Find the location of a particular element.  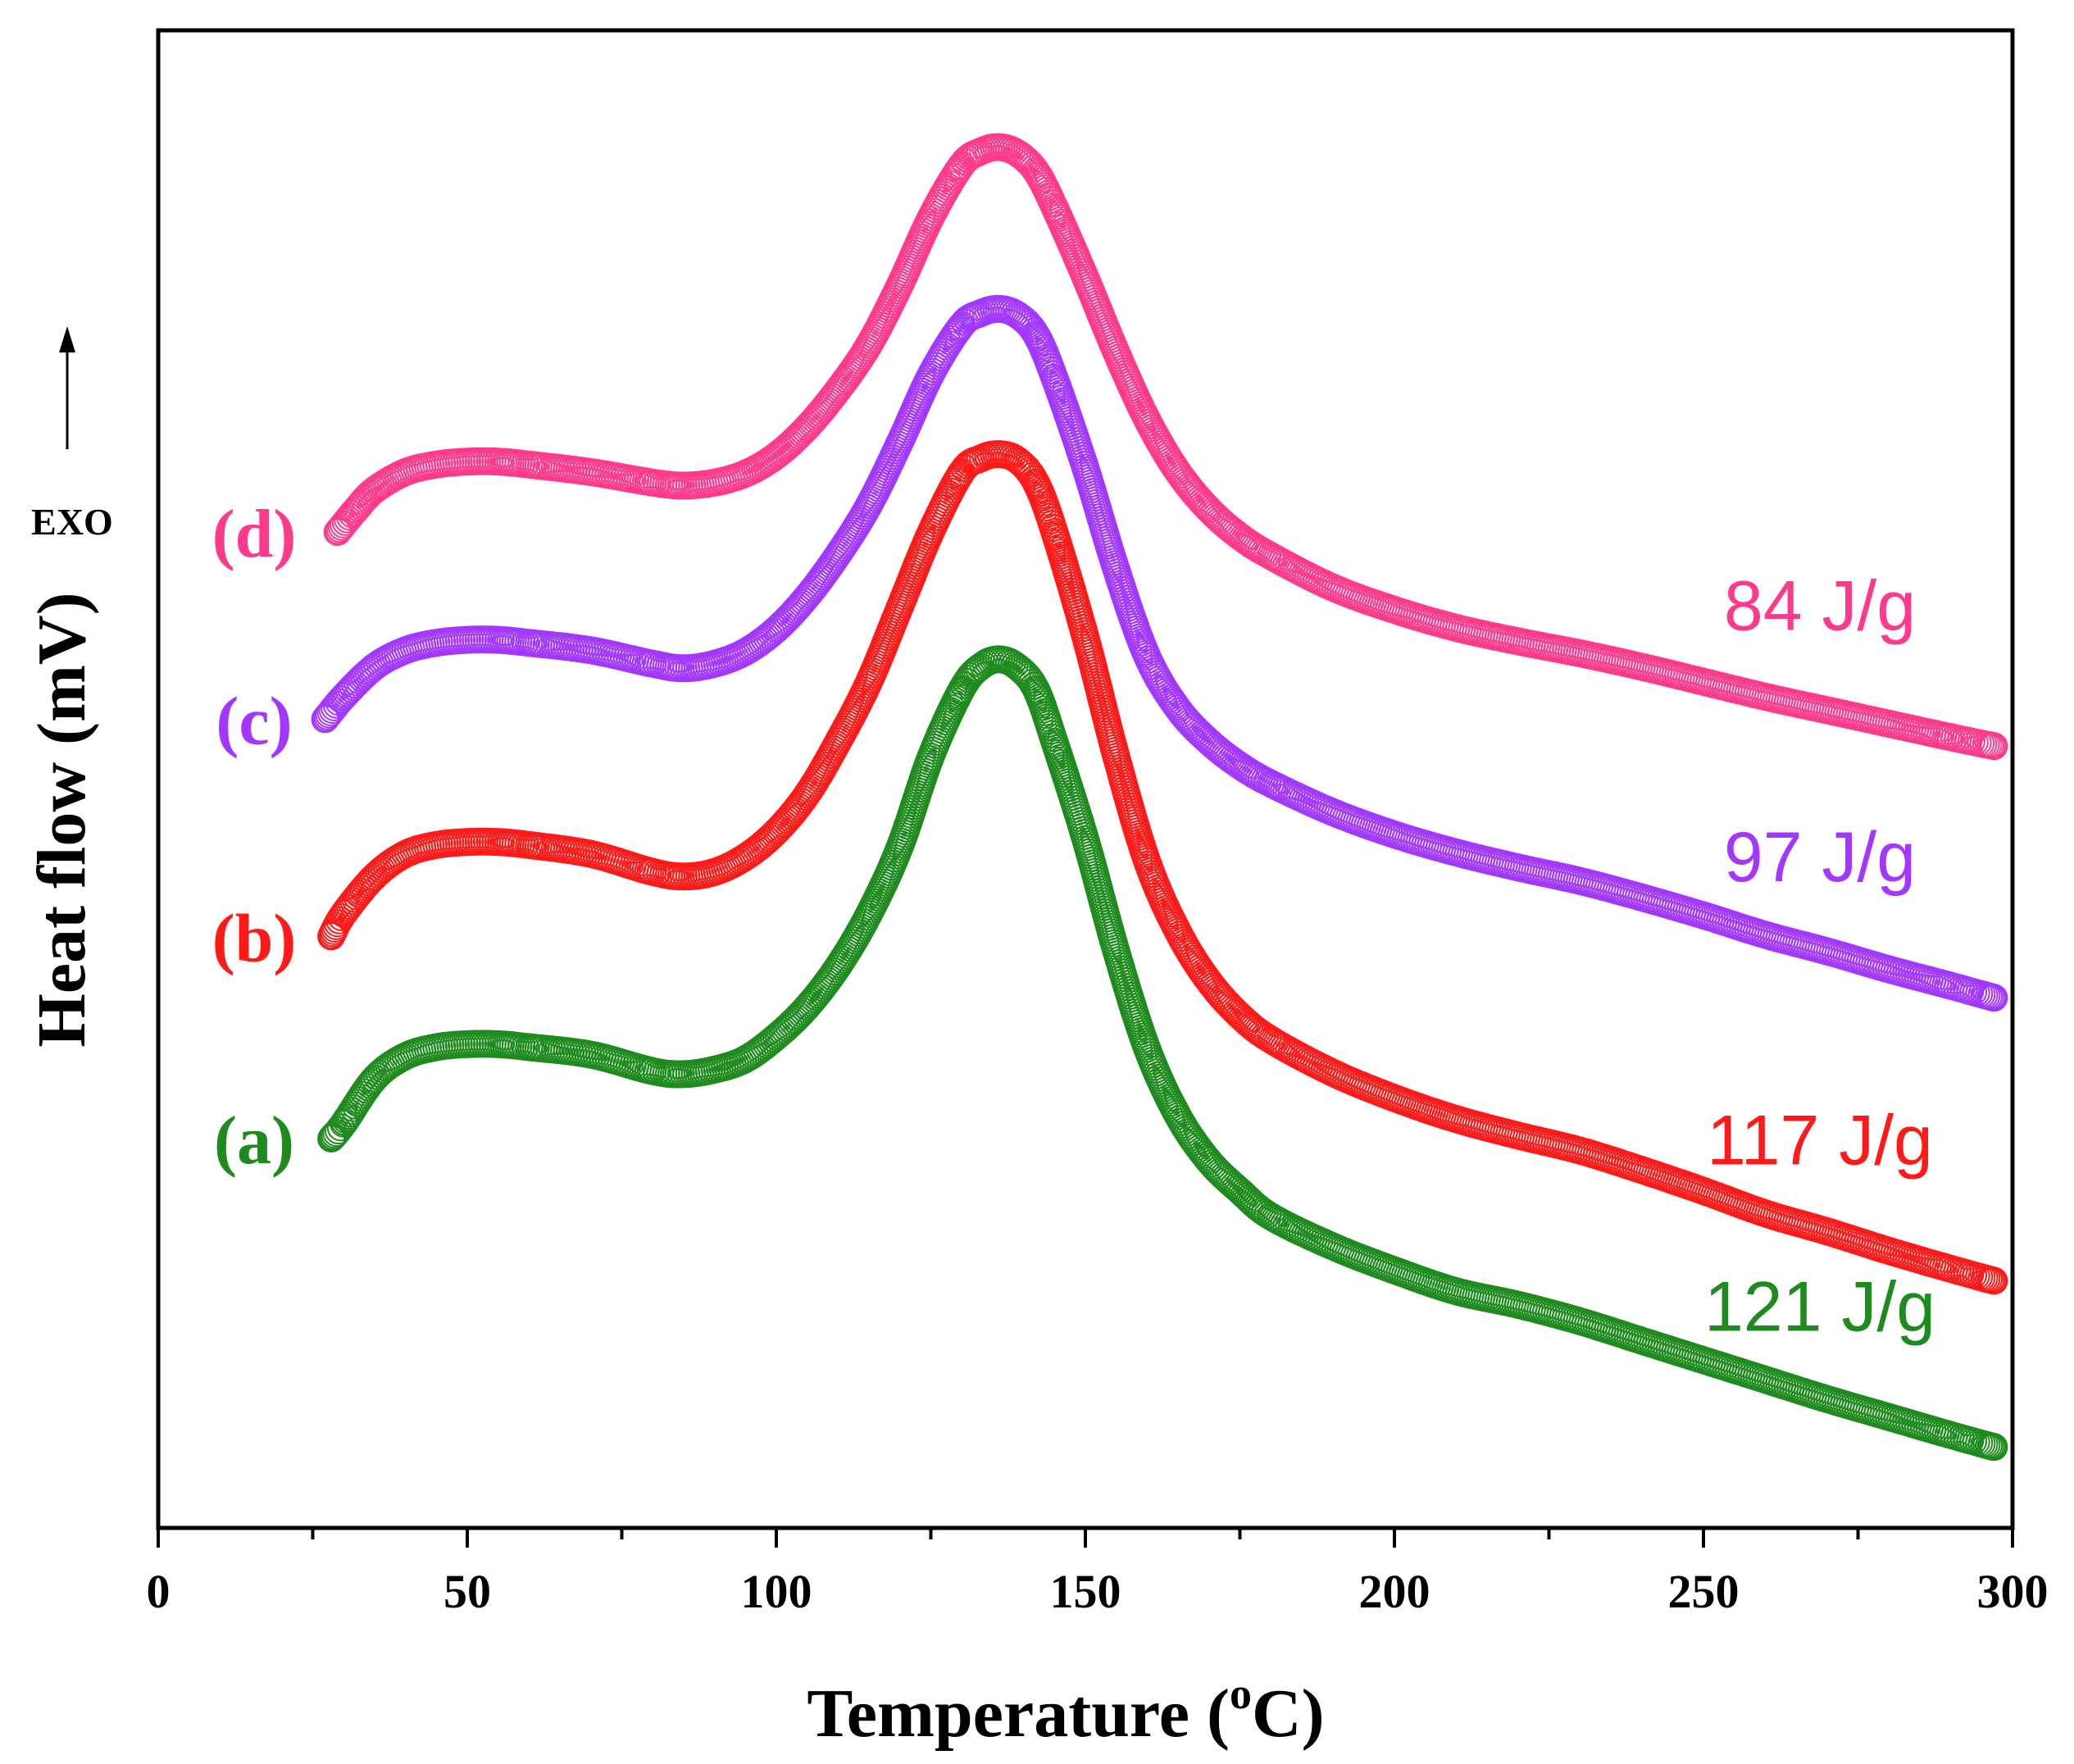

x-tick-label: 0 is located at coordinates (159, 1591).